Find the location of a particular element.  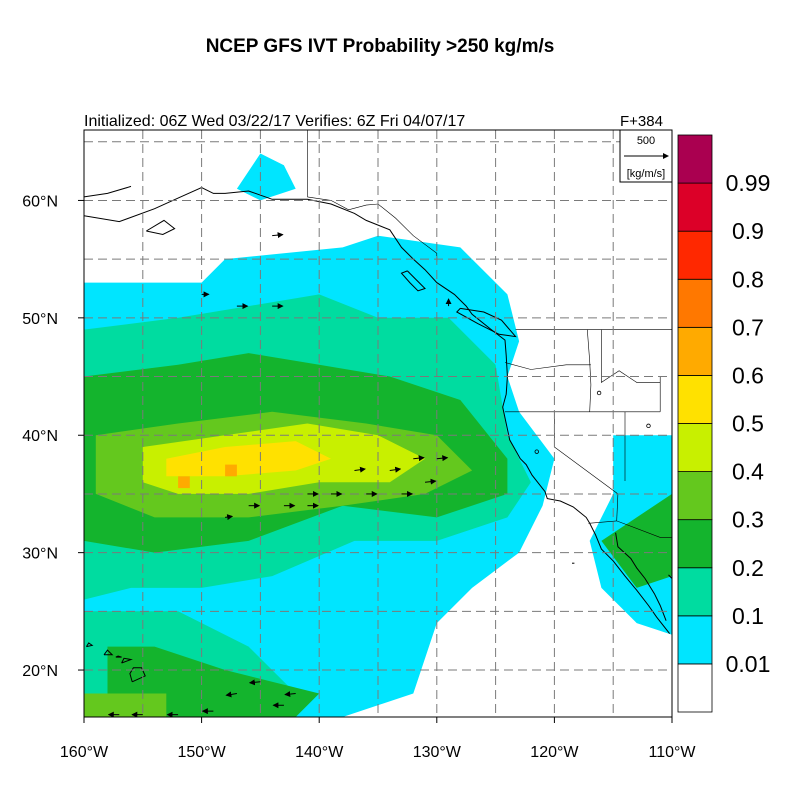

forecast-hour-label: F+384 is located at coordinates (641, 121).